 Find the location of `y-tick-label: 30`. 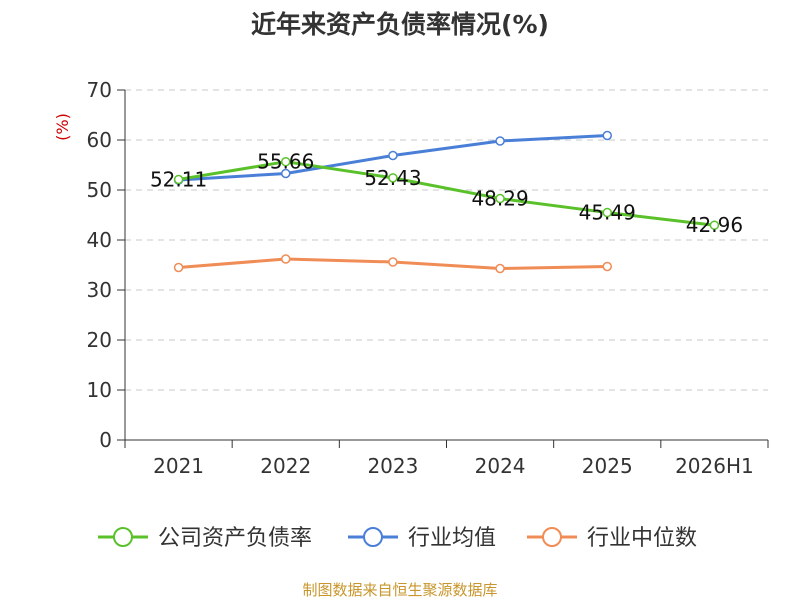

y-tick-label: 30 is located at coordinates (99, 290).